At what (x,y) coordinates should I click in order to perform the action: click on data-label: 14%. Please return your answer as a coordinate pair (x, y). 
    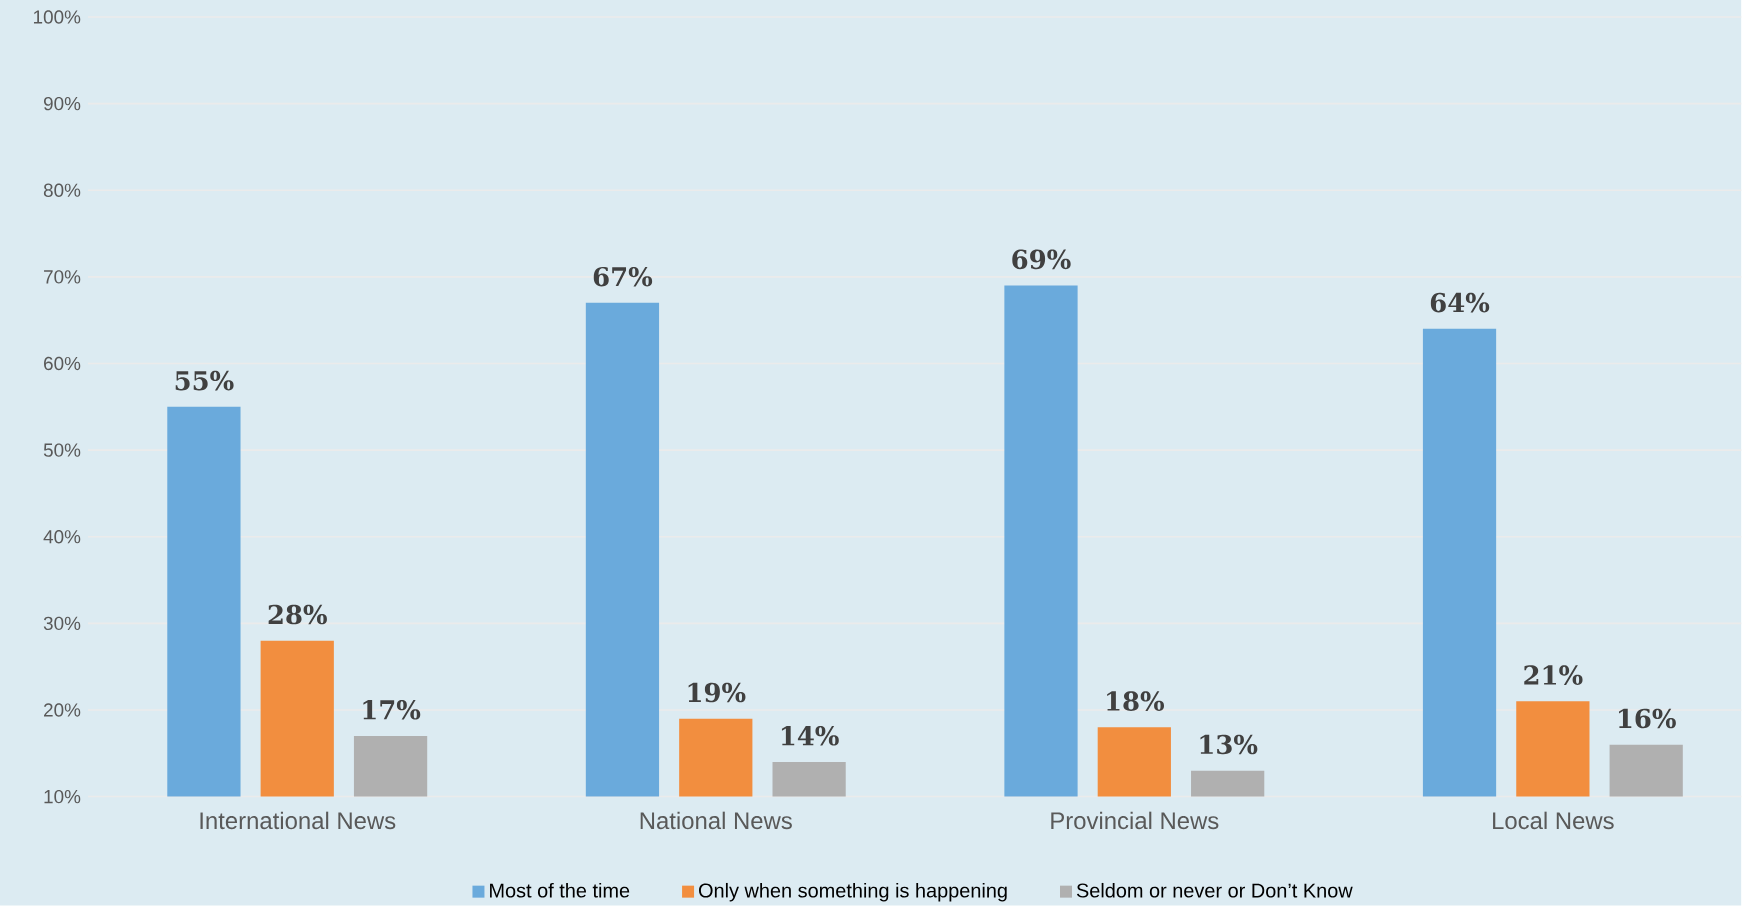
    Looking at the image, I should click on (810, 735).